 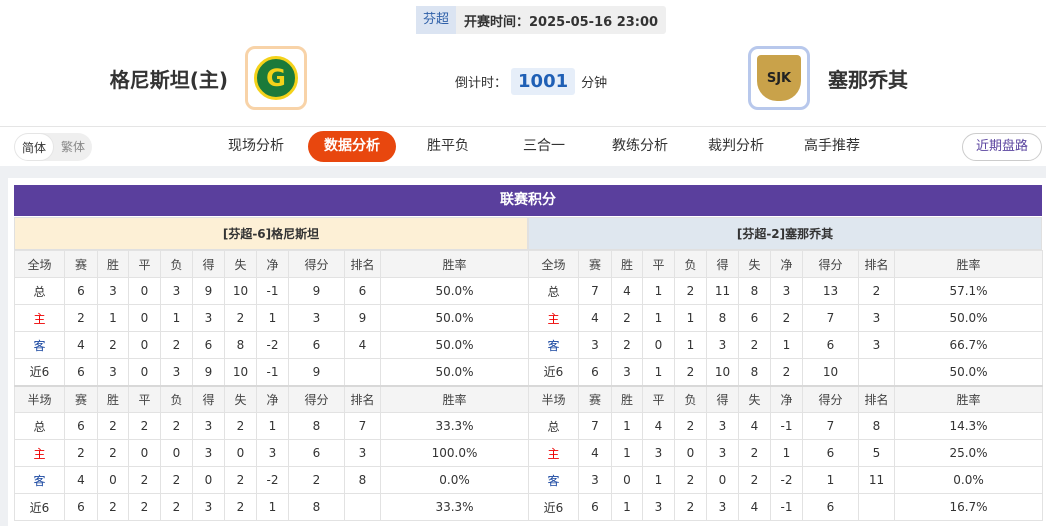 I want to click on script-toggle: 简体 繁体, so click(x=53, y=147).